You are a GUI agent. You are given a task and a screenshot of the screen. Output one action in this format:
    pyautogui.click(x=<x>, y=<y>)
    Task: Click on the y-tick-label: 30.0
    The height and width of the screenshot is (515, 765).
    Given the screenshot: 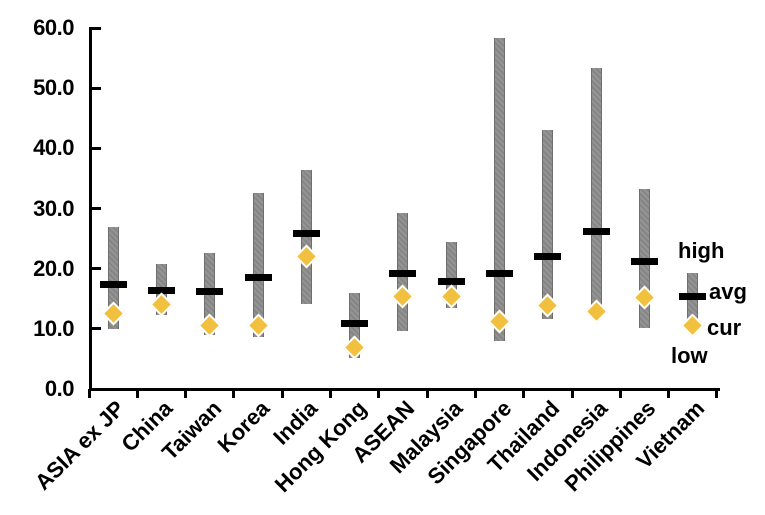 What is the action you would take?
    pyautogui.click(x=53, y=208)
    